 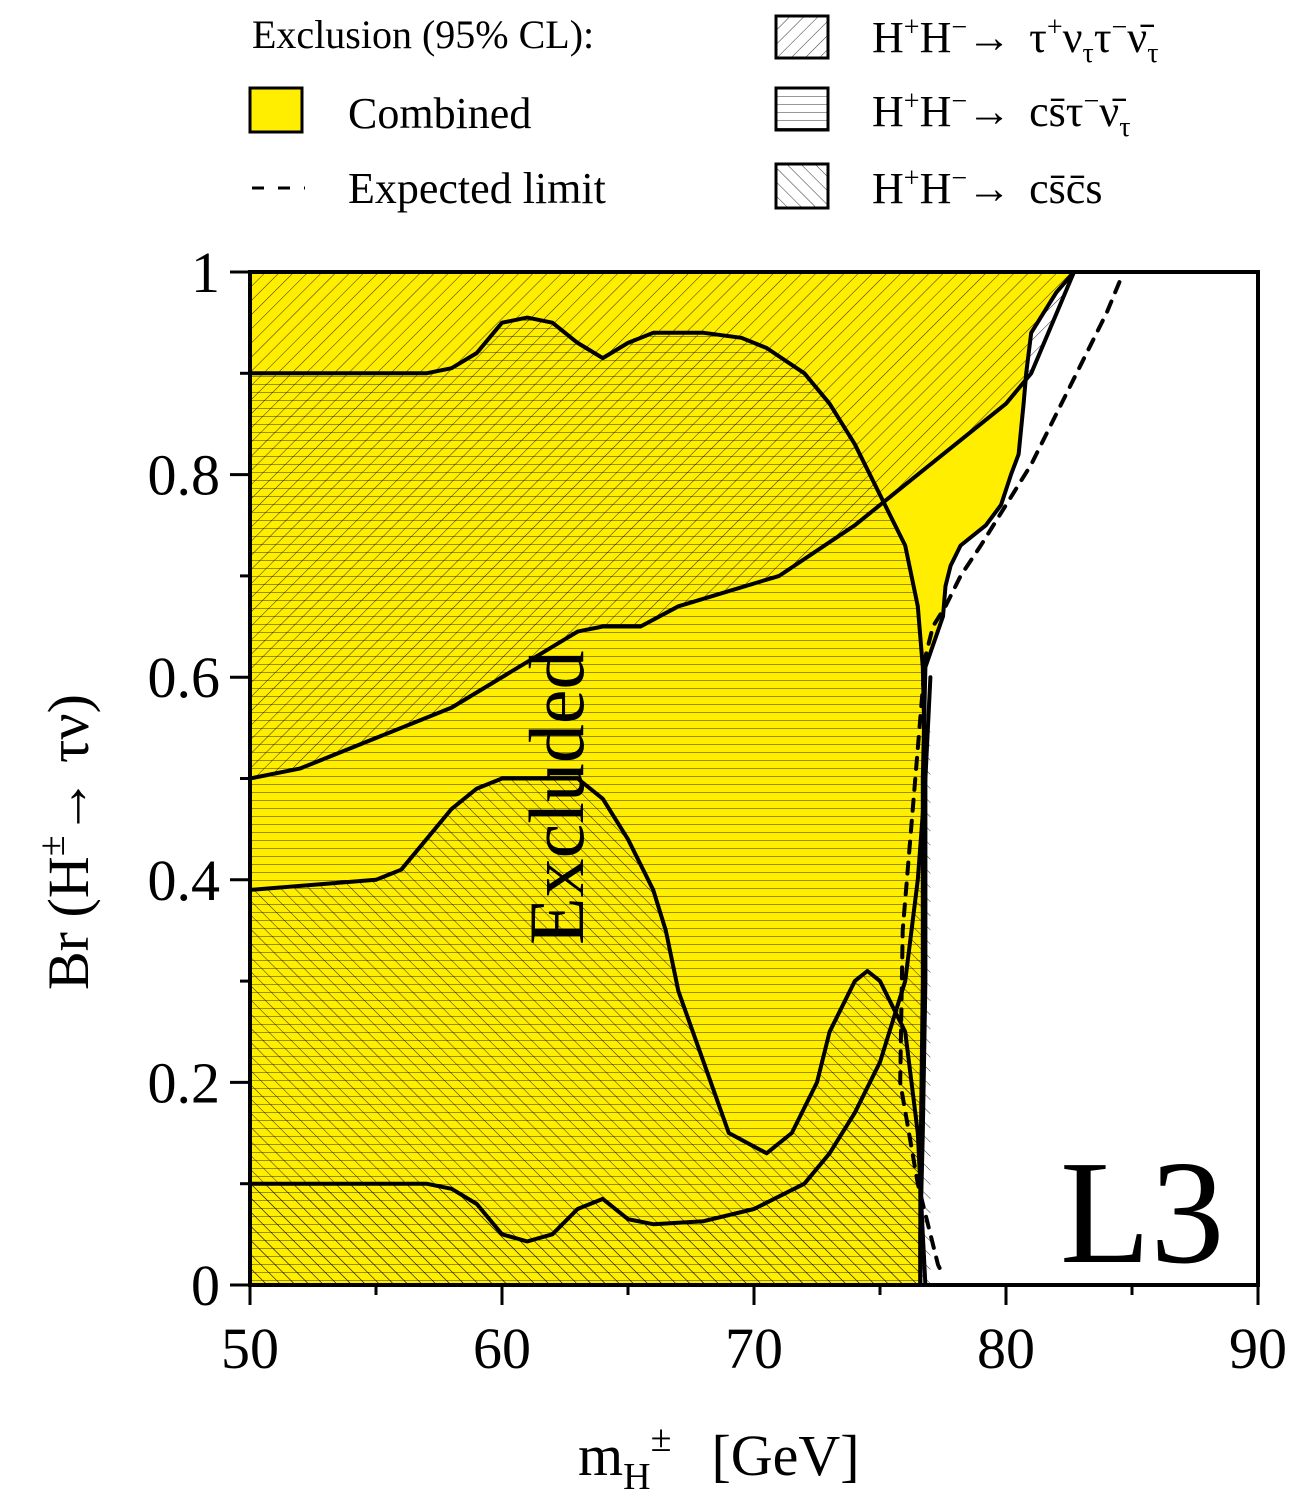 What do you see at coordinates (1006, 1348) in the screenshot?
I see `x-tick-label: 80` at bounding box center [1006, 1348].